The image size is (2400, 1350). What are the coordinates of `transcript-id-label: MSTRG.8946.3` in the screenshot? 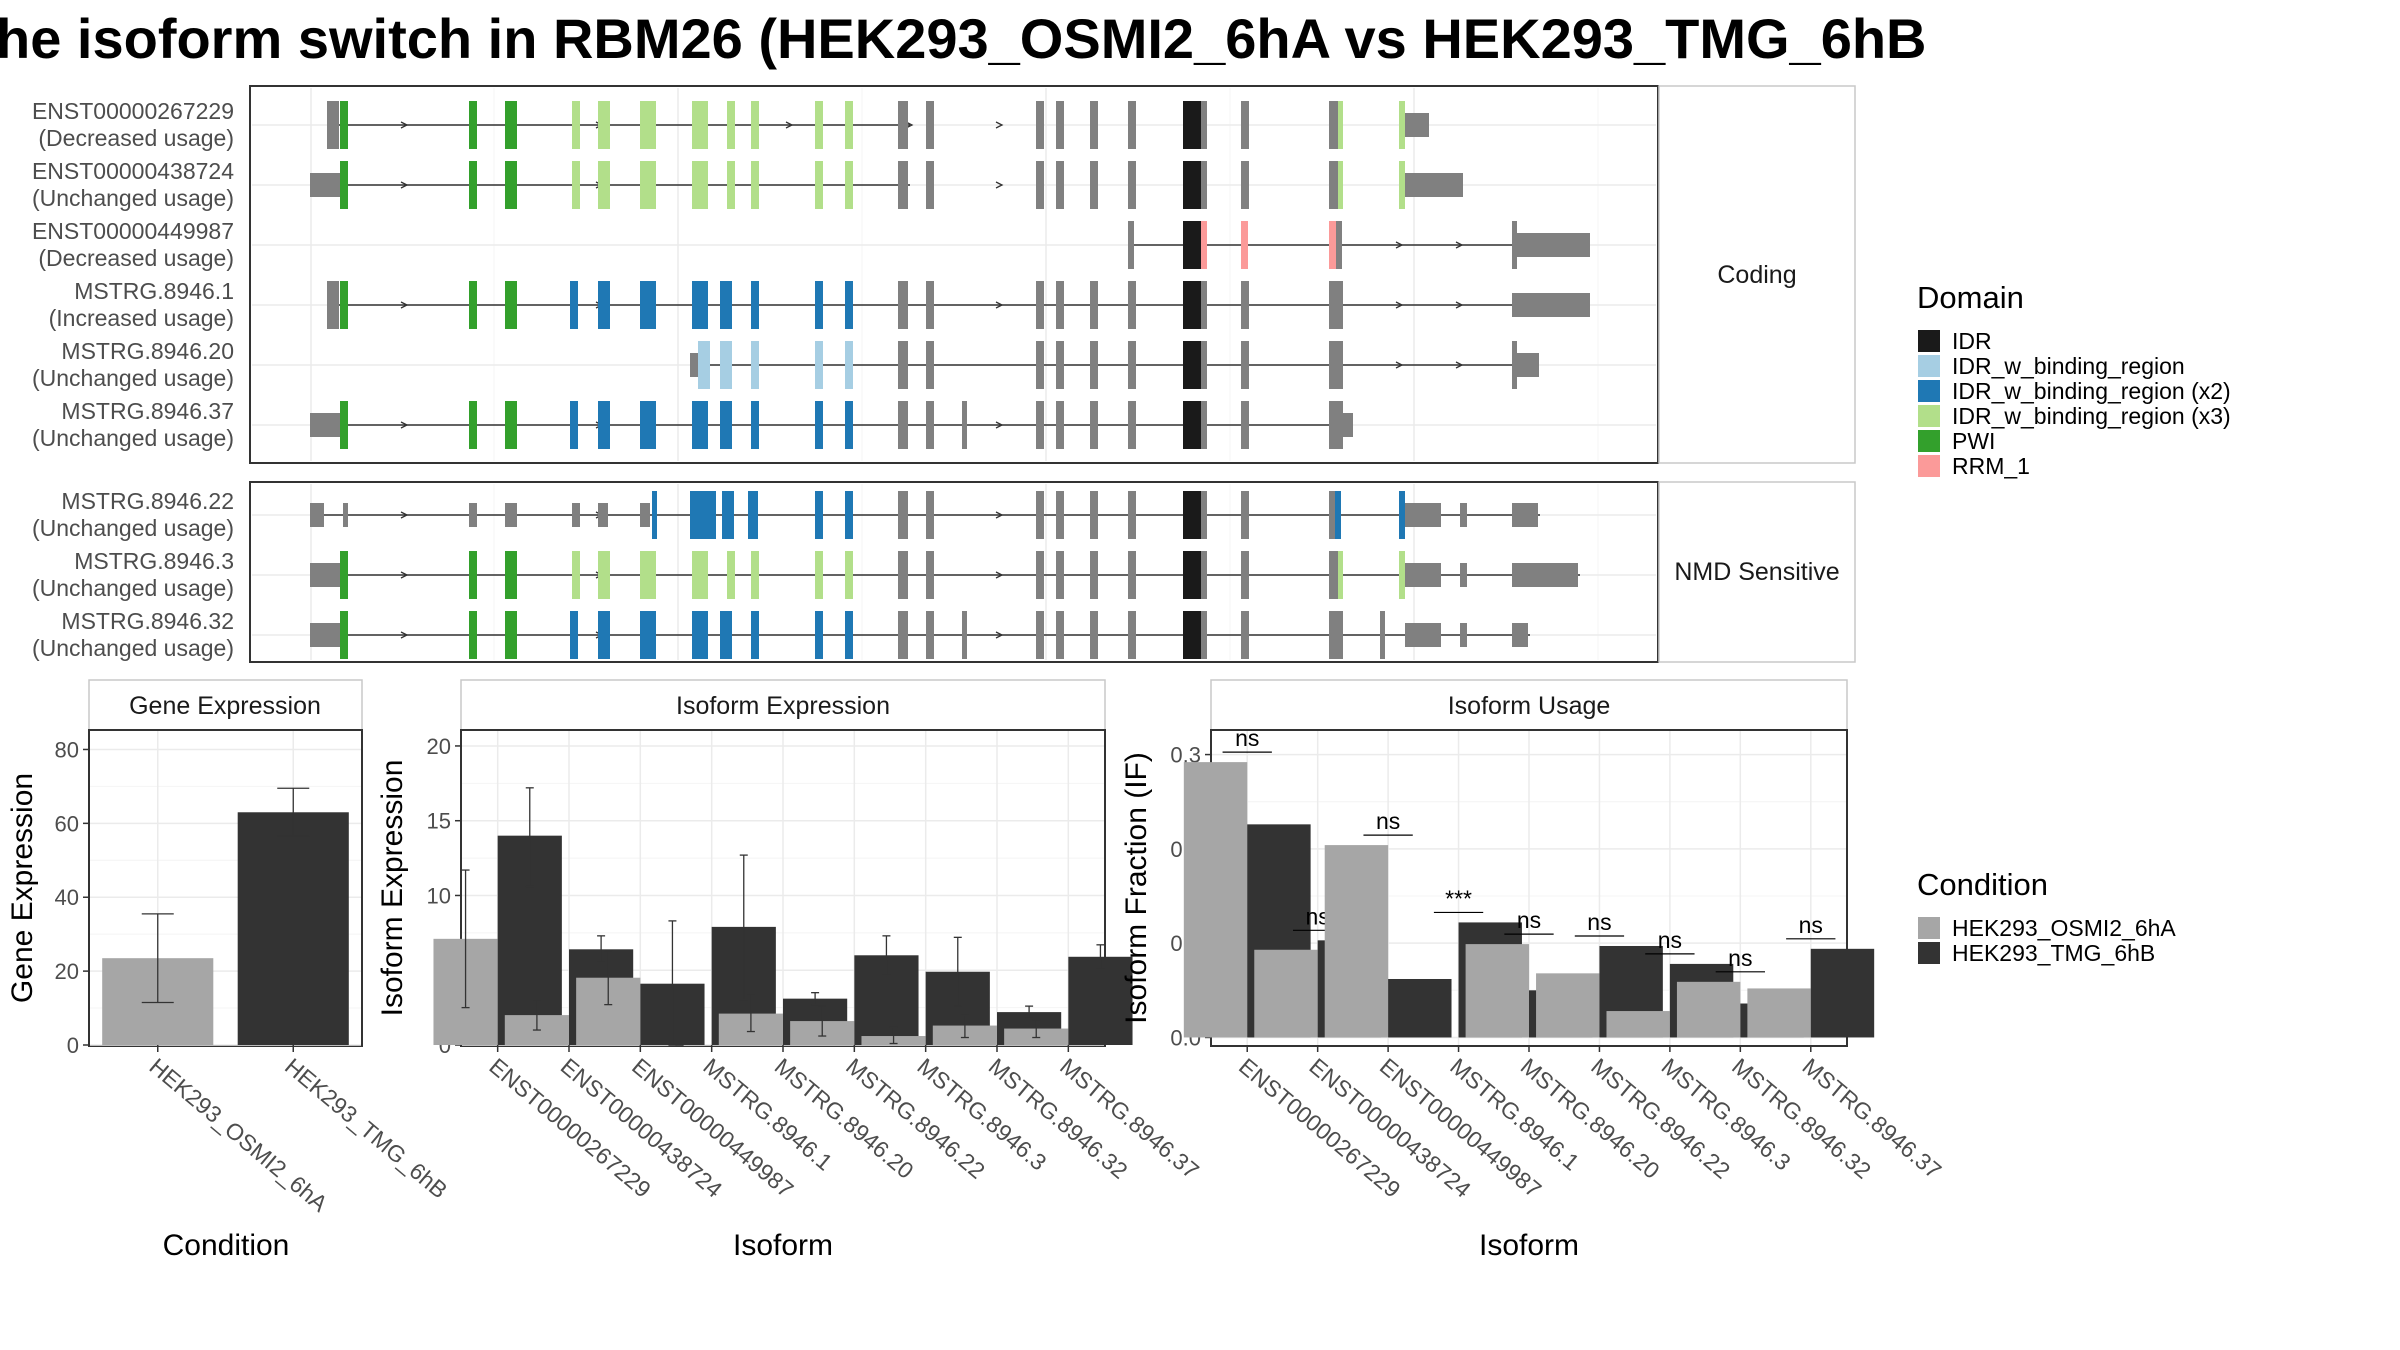 It's located at (154, 561).